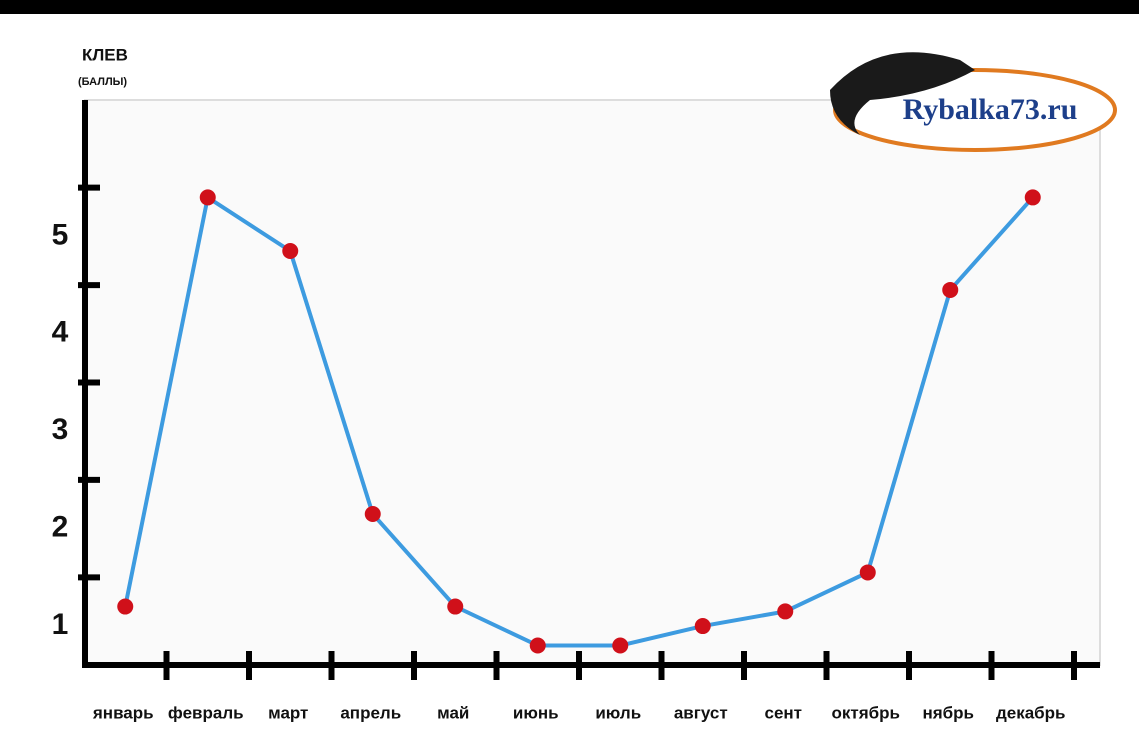  What do you see at coordinates (866, 712) in the screenshot?
I see `x-tick-label: октябрь` at bounding box center [866, 712].